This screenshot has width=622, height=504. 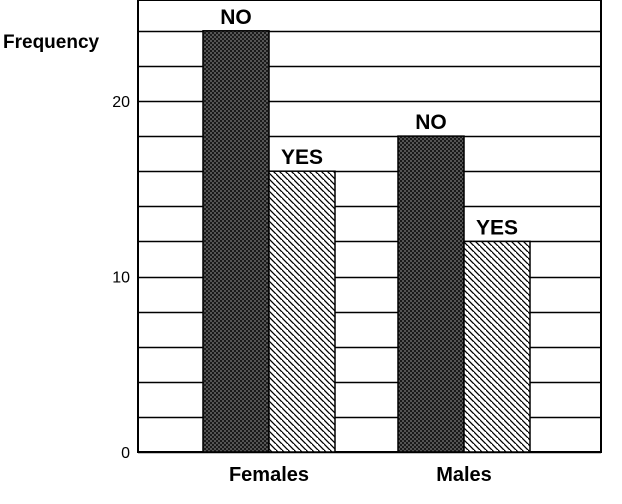 I want to click on category-label-females: Females, so click(x=269, y=475).